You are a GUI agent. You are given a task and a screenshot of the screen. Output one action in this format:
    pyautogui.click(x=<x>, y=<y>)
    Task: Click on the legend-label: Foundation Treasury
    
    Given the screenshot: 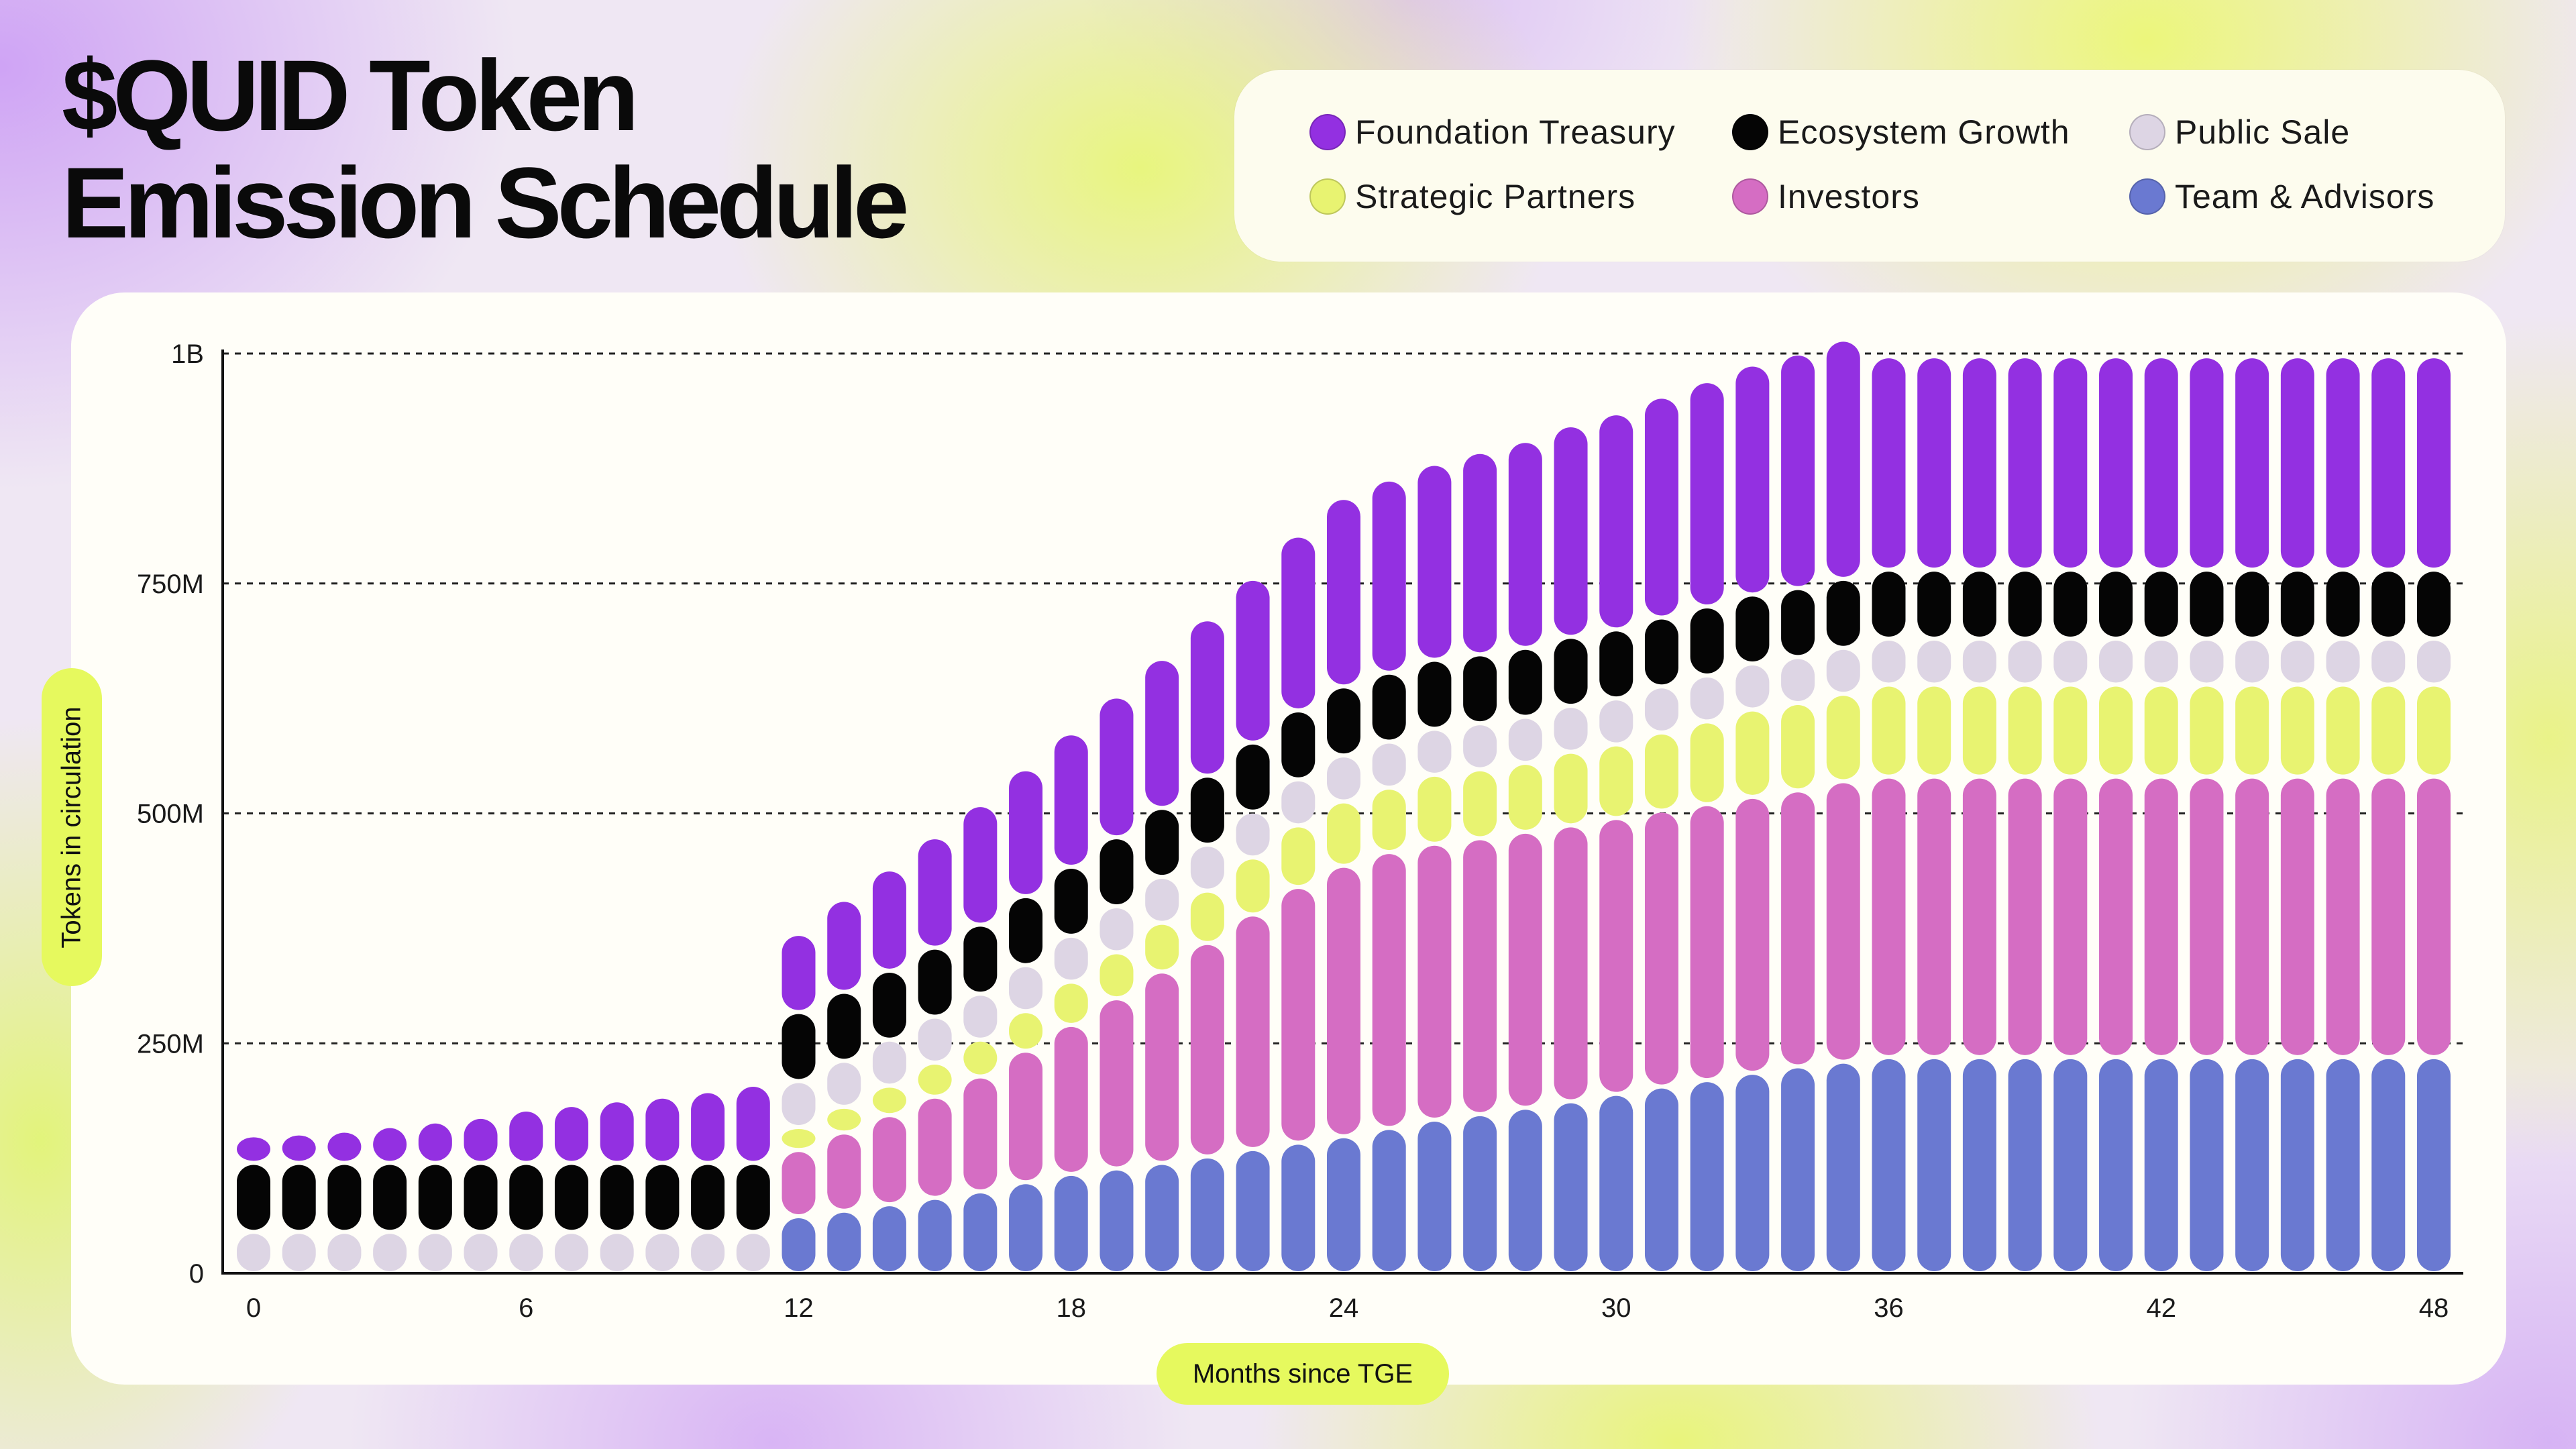 What is the action you would take?
    pyautogui.click(x=1515, y=132)
    